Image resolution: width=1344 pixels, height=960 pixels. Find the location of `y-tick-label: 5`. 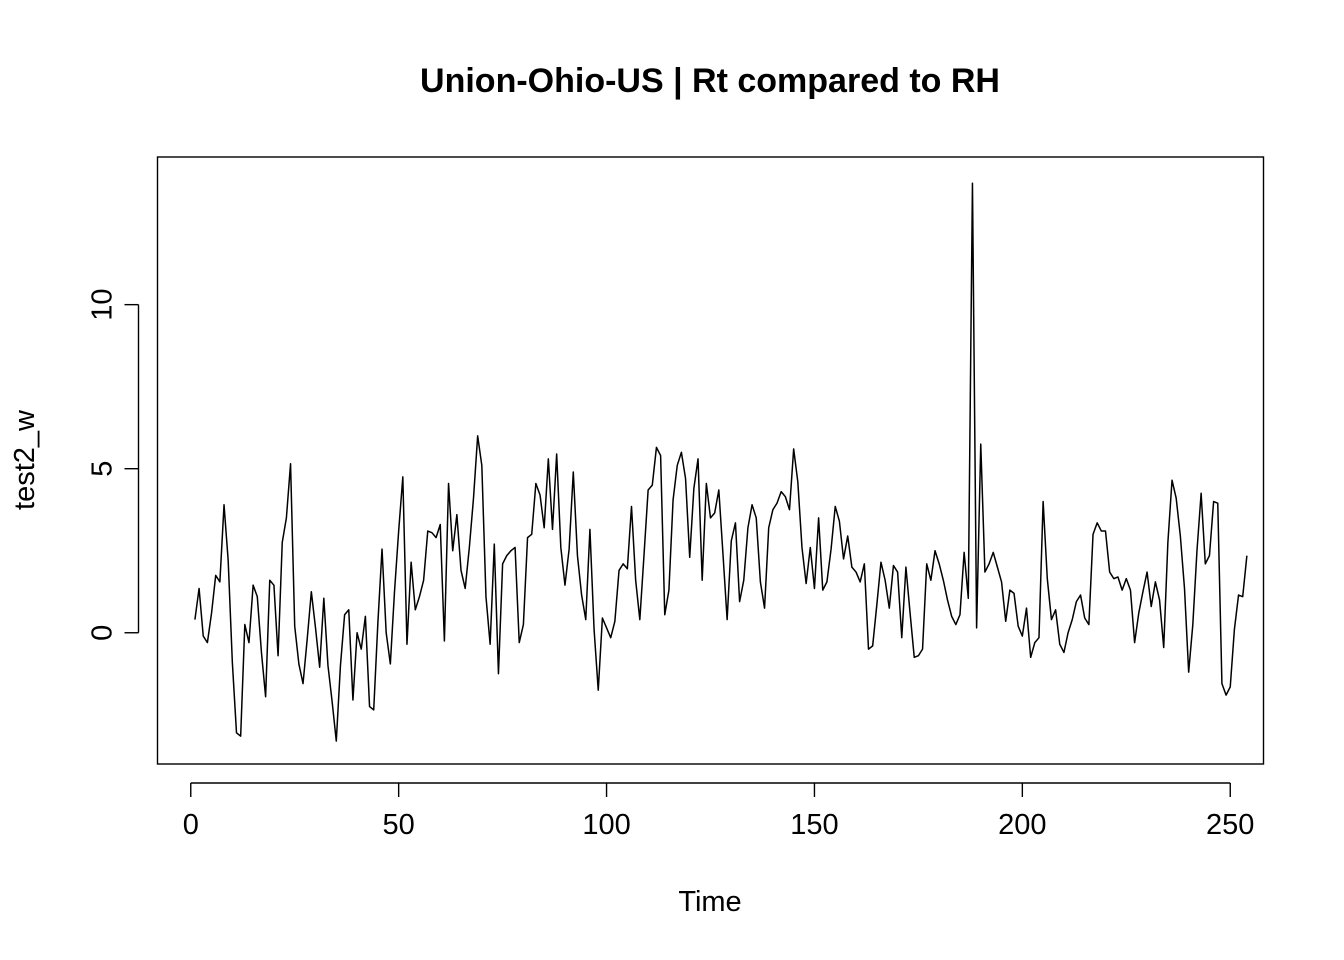

y-tick-label: 5 is located at coordinates (103, 469).